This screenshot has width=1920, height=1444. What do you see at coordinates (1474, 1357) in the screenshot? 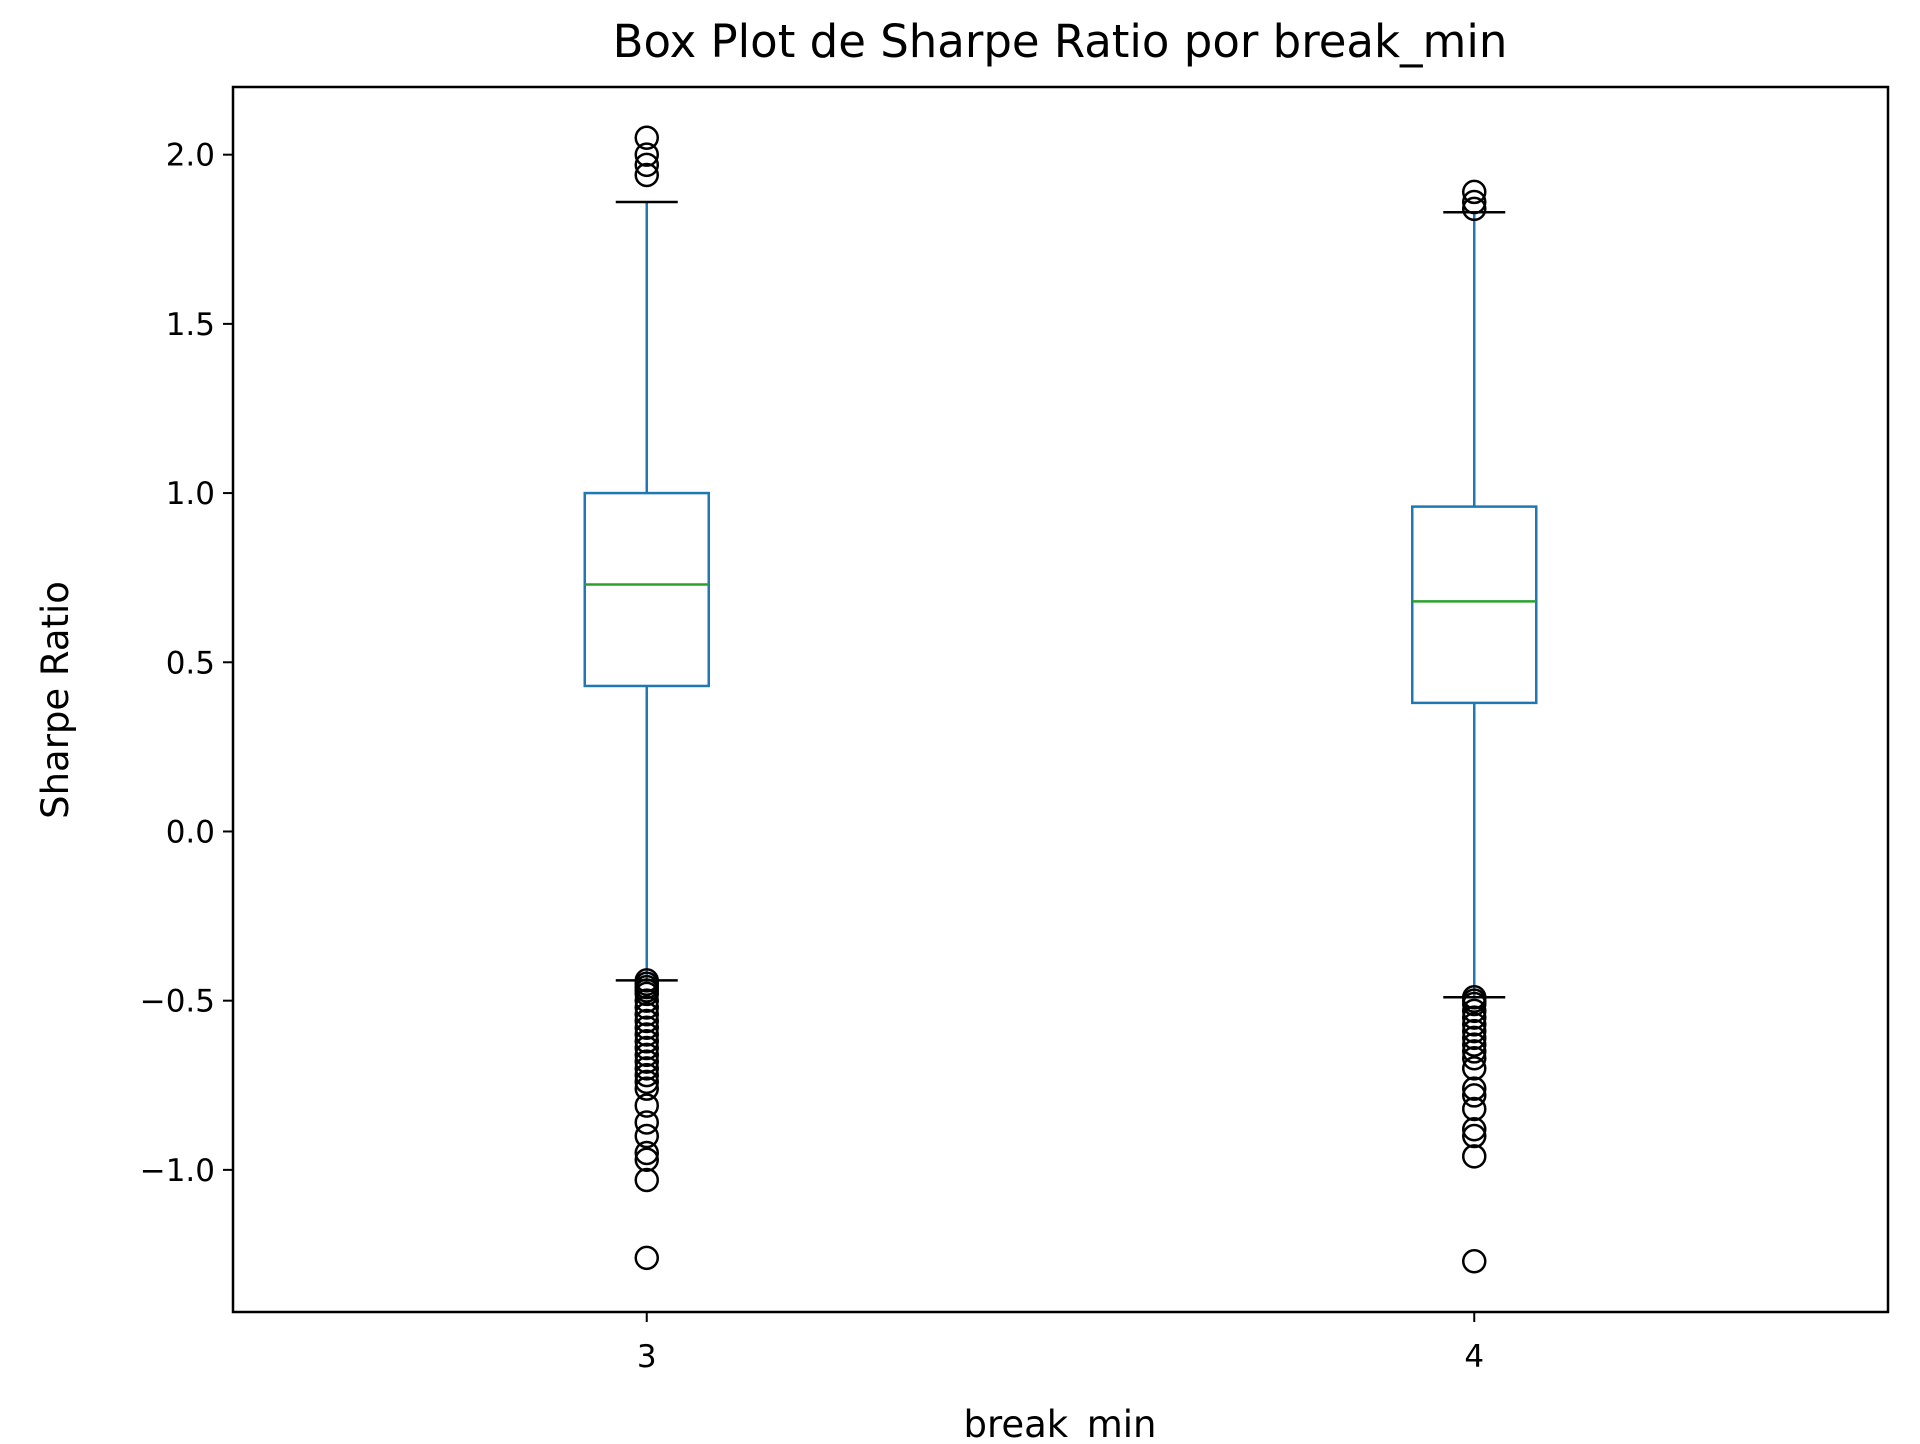
I see `x-tick-label: 4` at bounding box center [1474, 1357].